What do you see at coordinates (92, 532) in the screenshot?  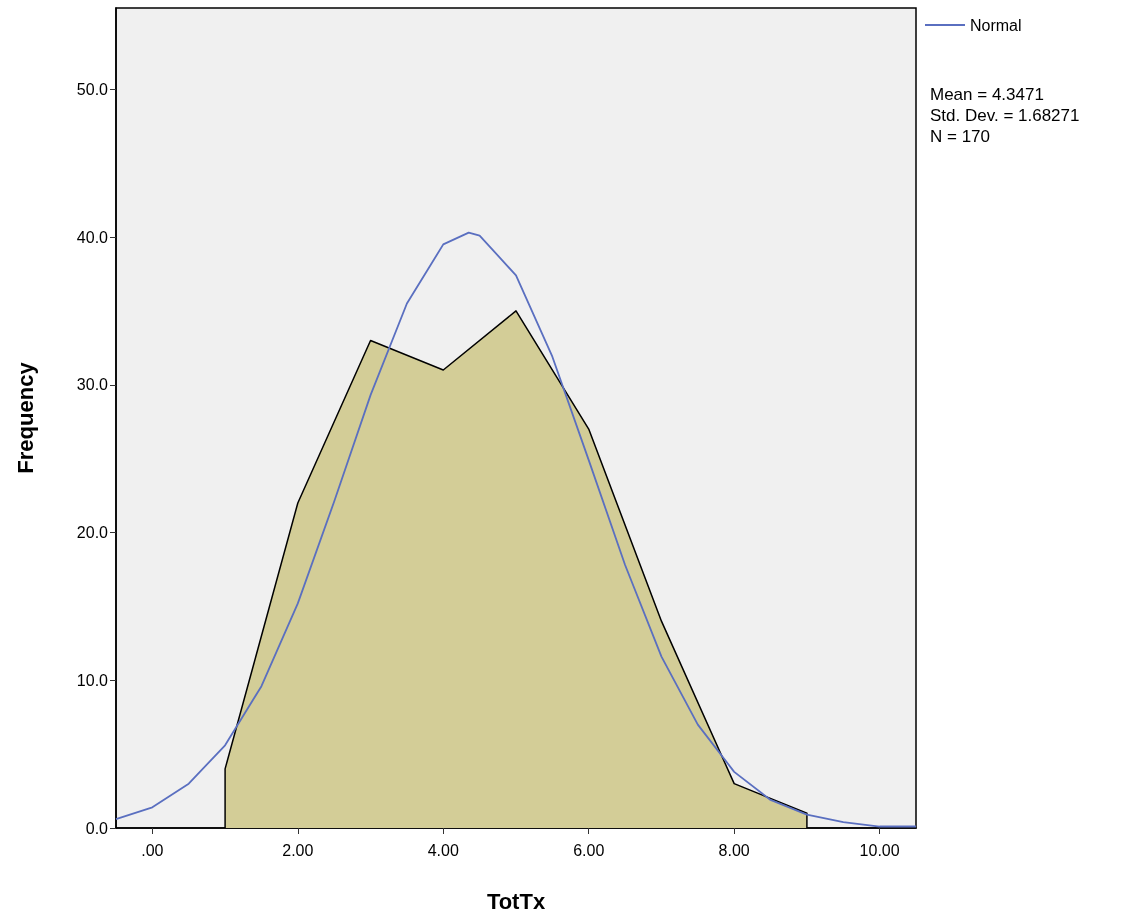 I see `y-tick-label: 20.0` at bounding box center [92, 532].